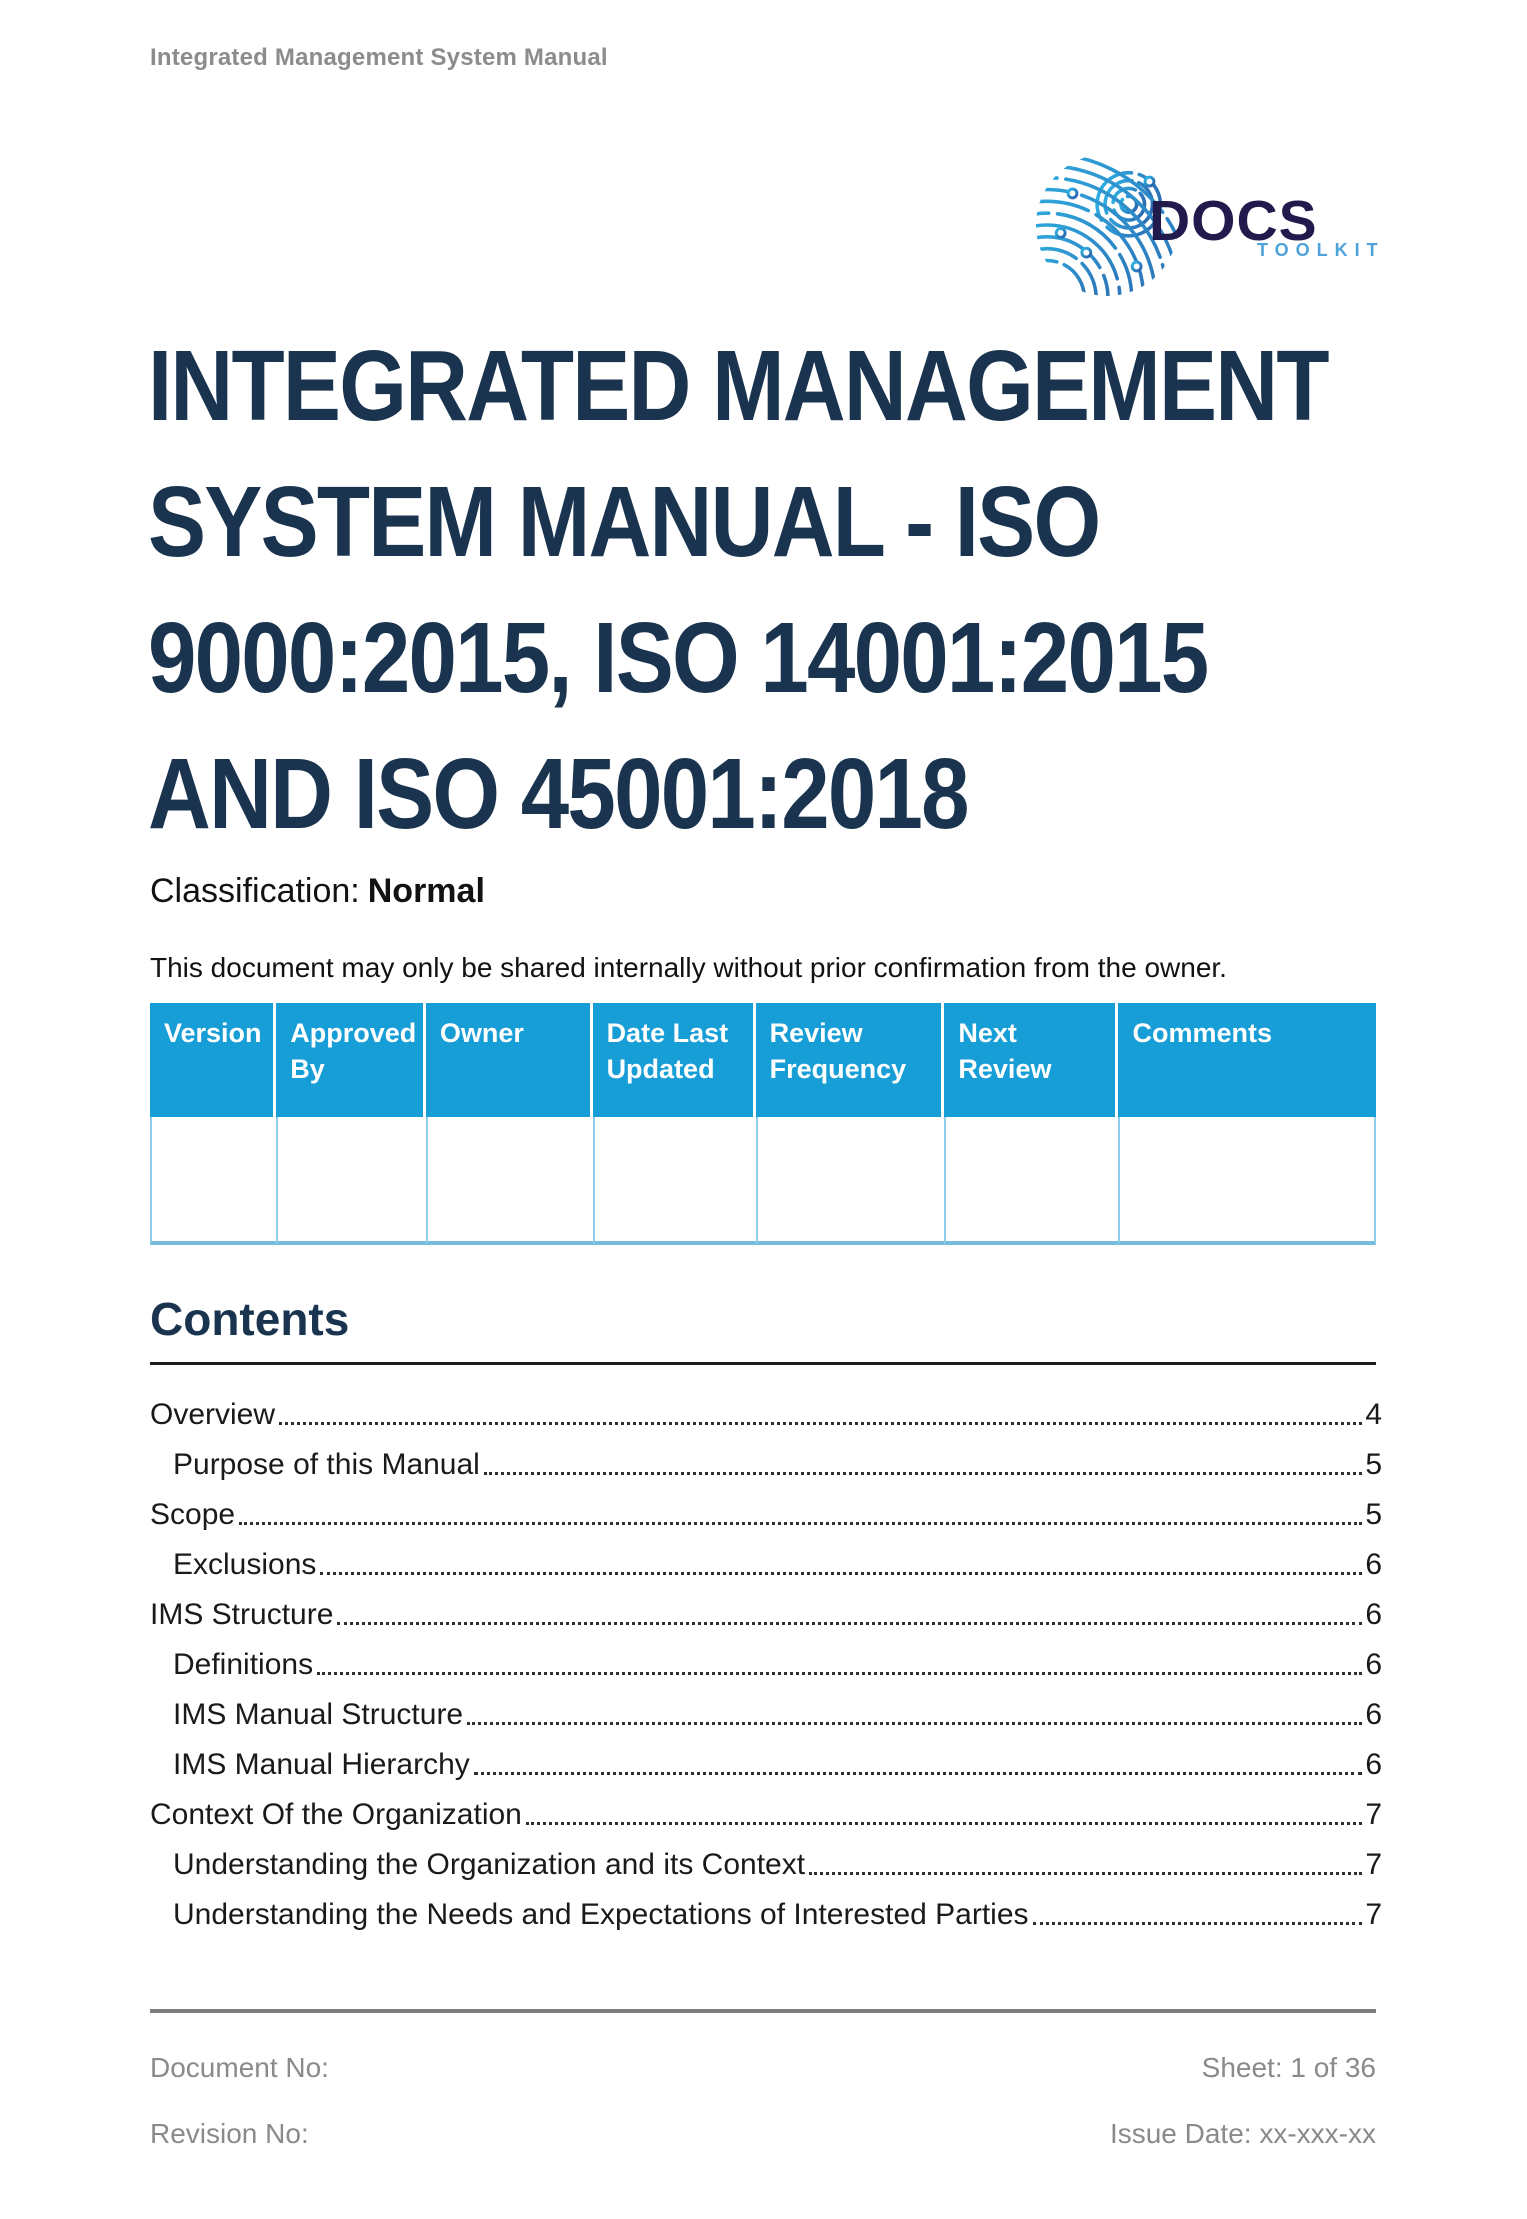 The image size is (1527, 2219). What do you see at coordinates (213, 1181) in the screenshot?
I see `cell-version` at bounding box center [213, 1181].